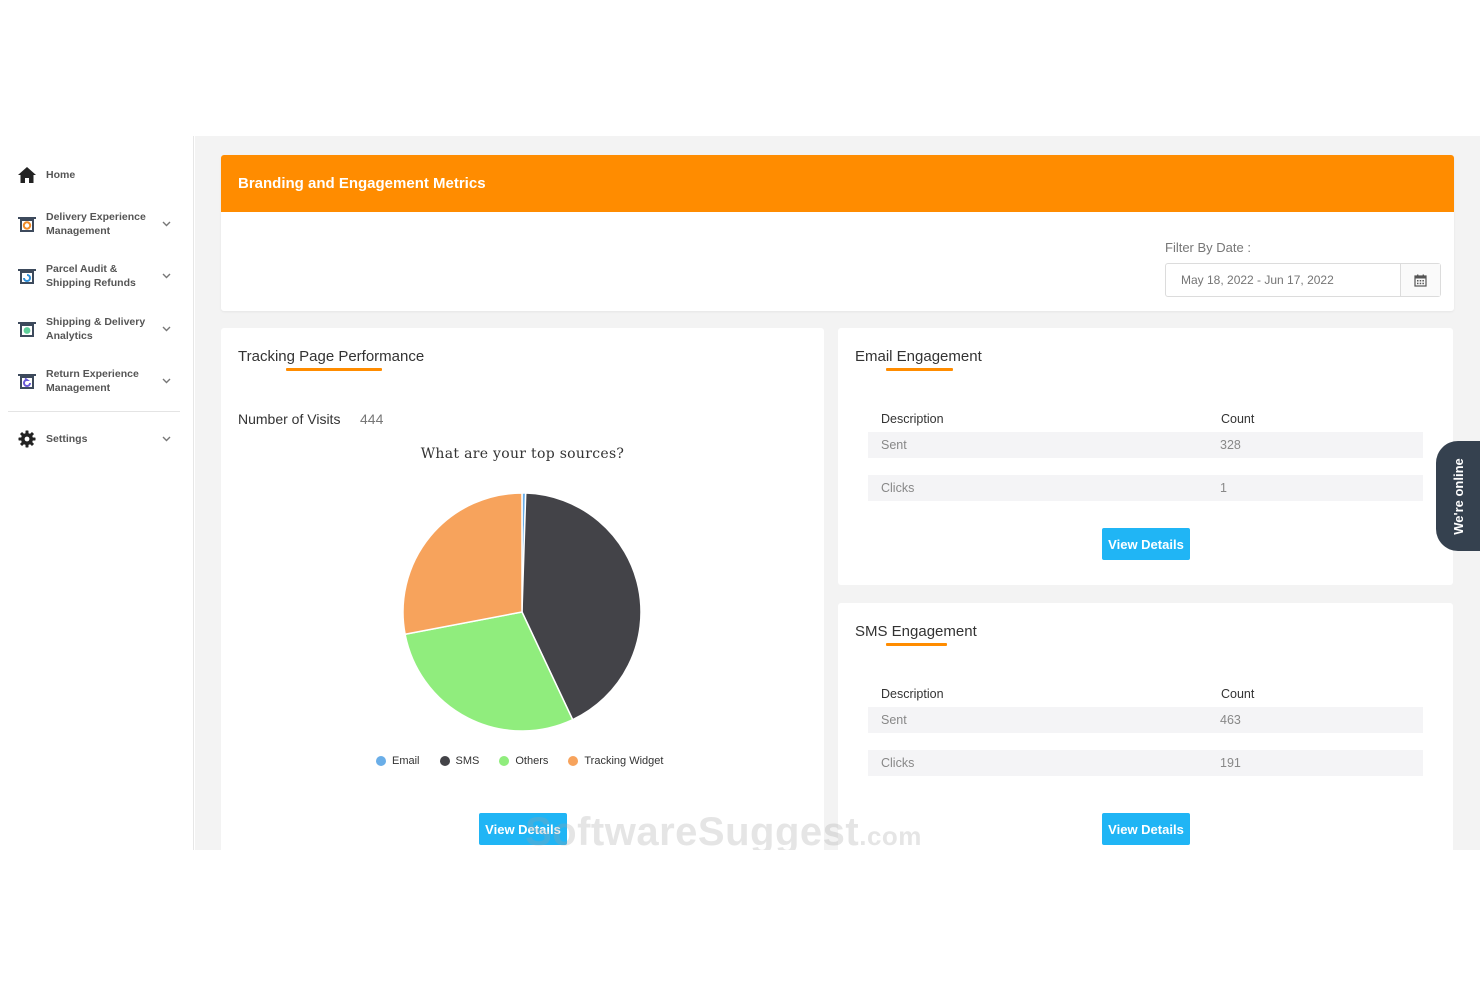 This screenshot has height=987, width=1480. What do you see at coordinates (624, 761) in the screenshot?
I see `legend-label: Tracking Widget` at bounding box center [624, 761].